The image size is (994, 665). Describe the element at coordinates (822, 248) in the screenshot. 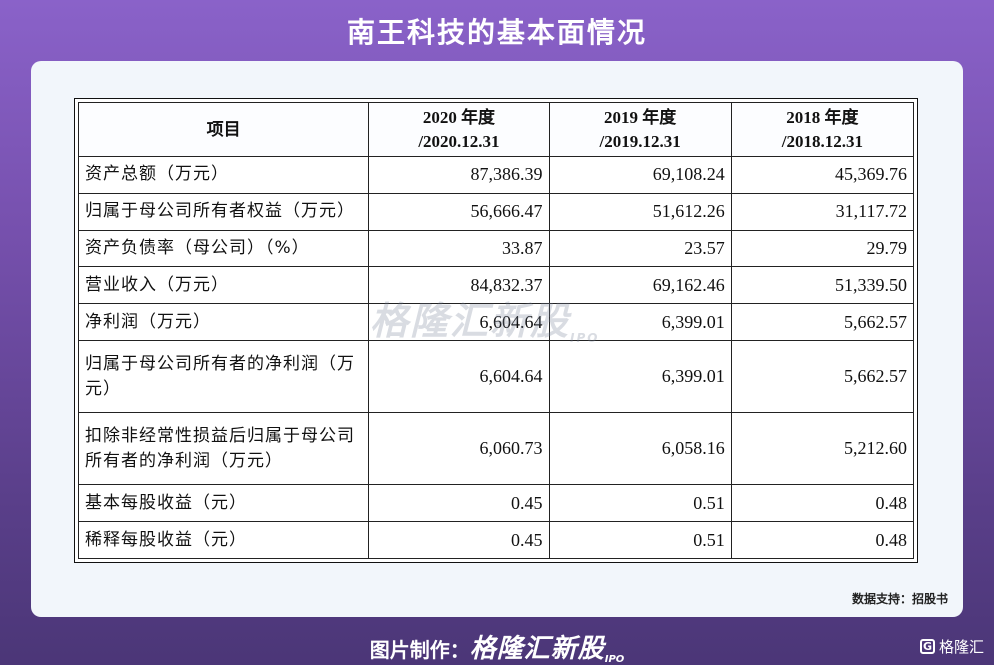

I see `cell-value: 29.79` at that location.